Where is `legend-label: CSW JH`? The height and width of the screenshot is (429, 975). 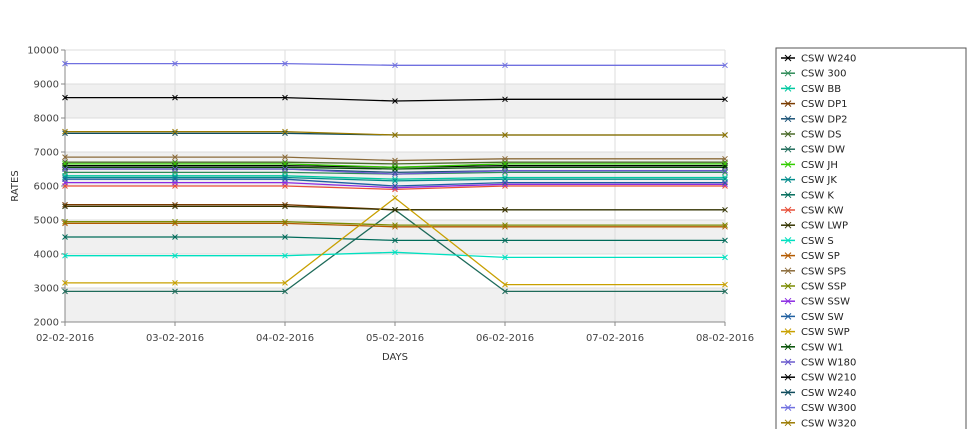 legend-label: CSW JH is located at coordinates (819, 165).